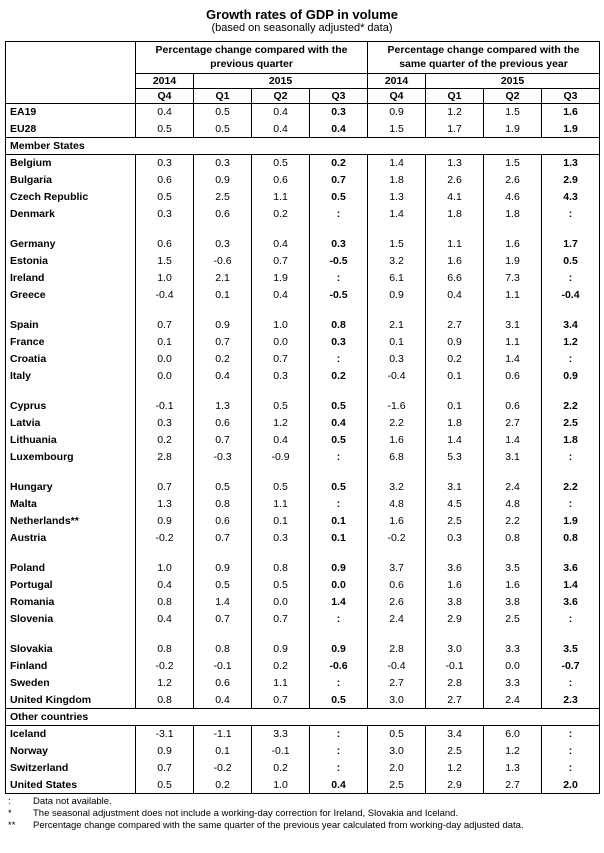  What do you see at coordinates (222, 96) in the screenshot?
I see `qoq-quarter-q1: Q1` at bounding box center [222, 96].